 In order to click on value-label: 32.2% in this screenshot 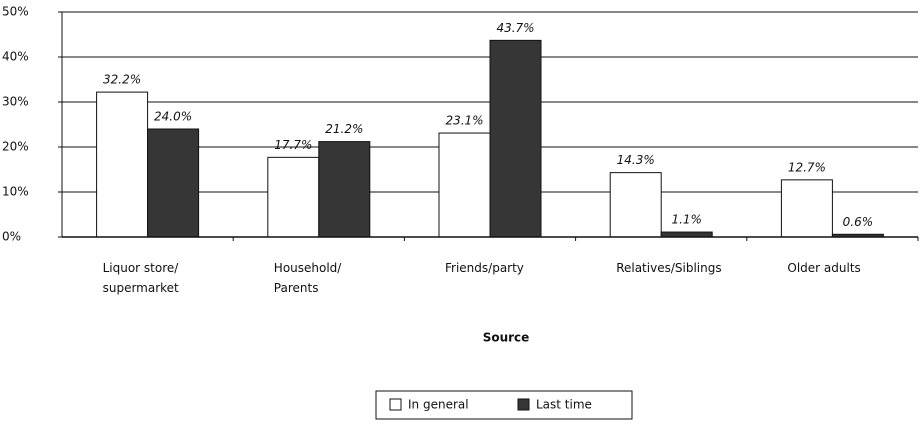, I will do `click(122, 80)`.